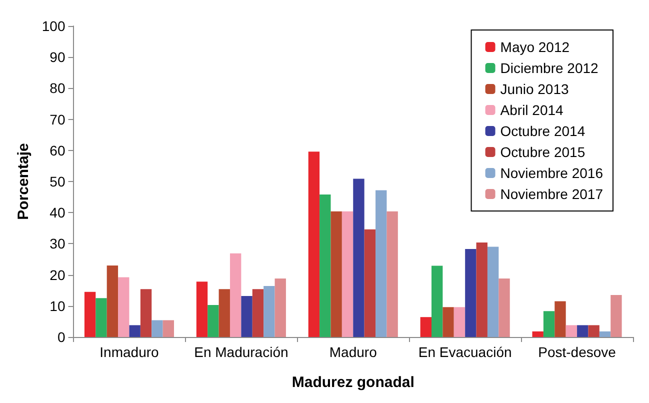 Image resolution: width=649 pixels, height=403 pixels. I want to click on x-tick-label: Inmaduro, so click(130, 352).